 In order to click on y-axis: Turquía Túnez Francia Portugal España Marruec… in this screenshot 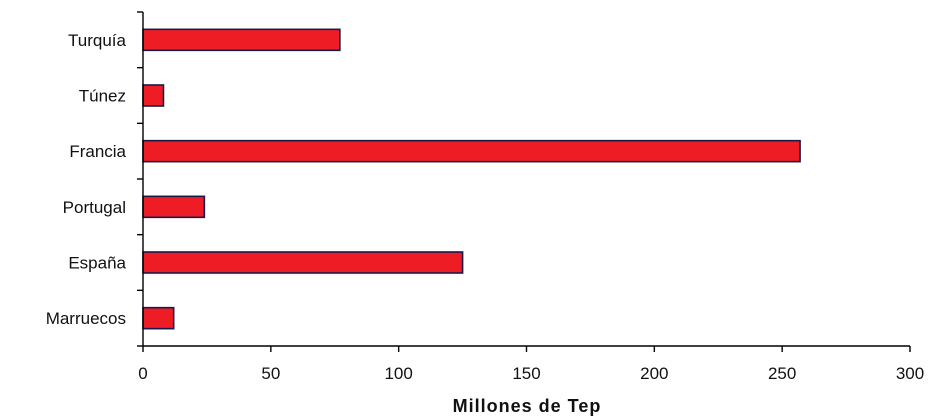, I will do `click(95, 179)`.